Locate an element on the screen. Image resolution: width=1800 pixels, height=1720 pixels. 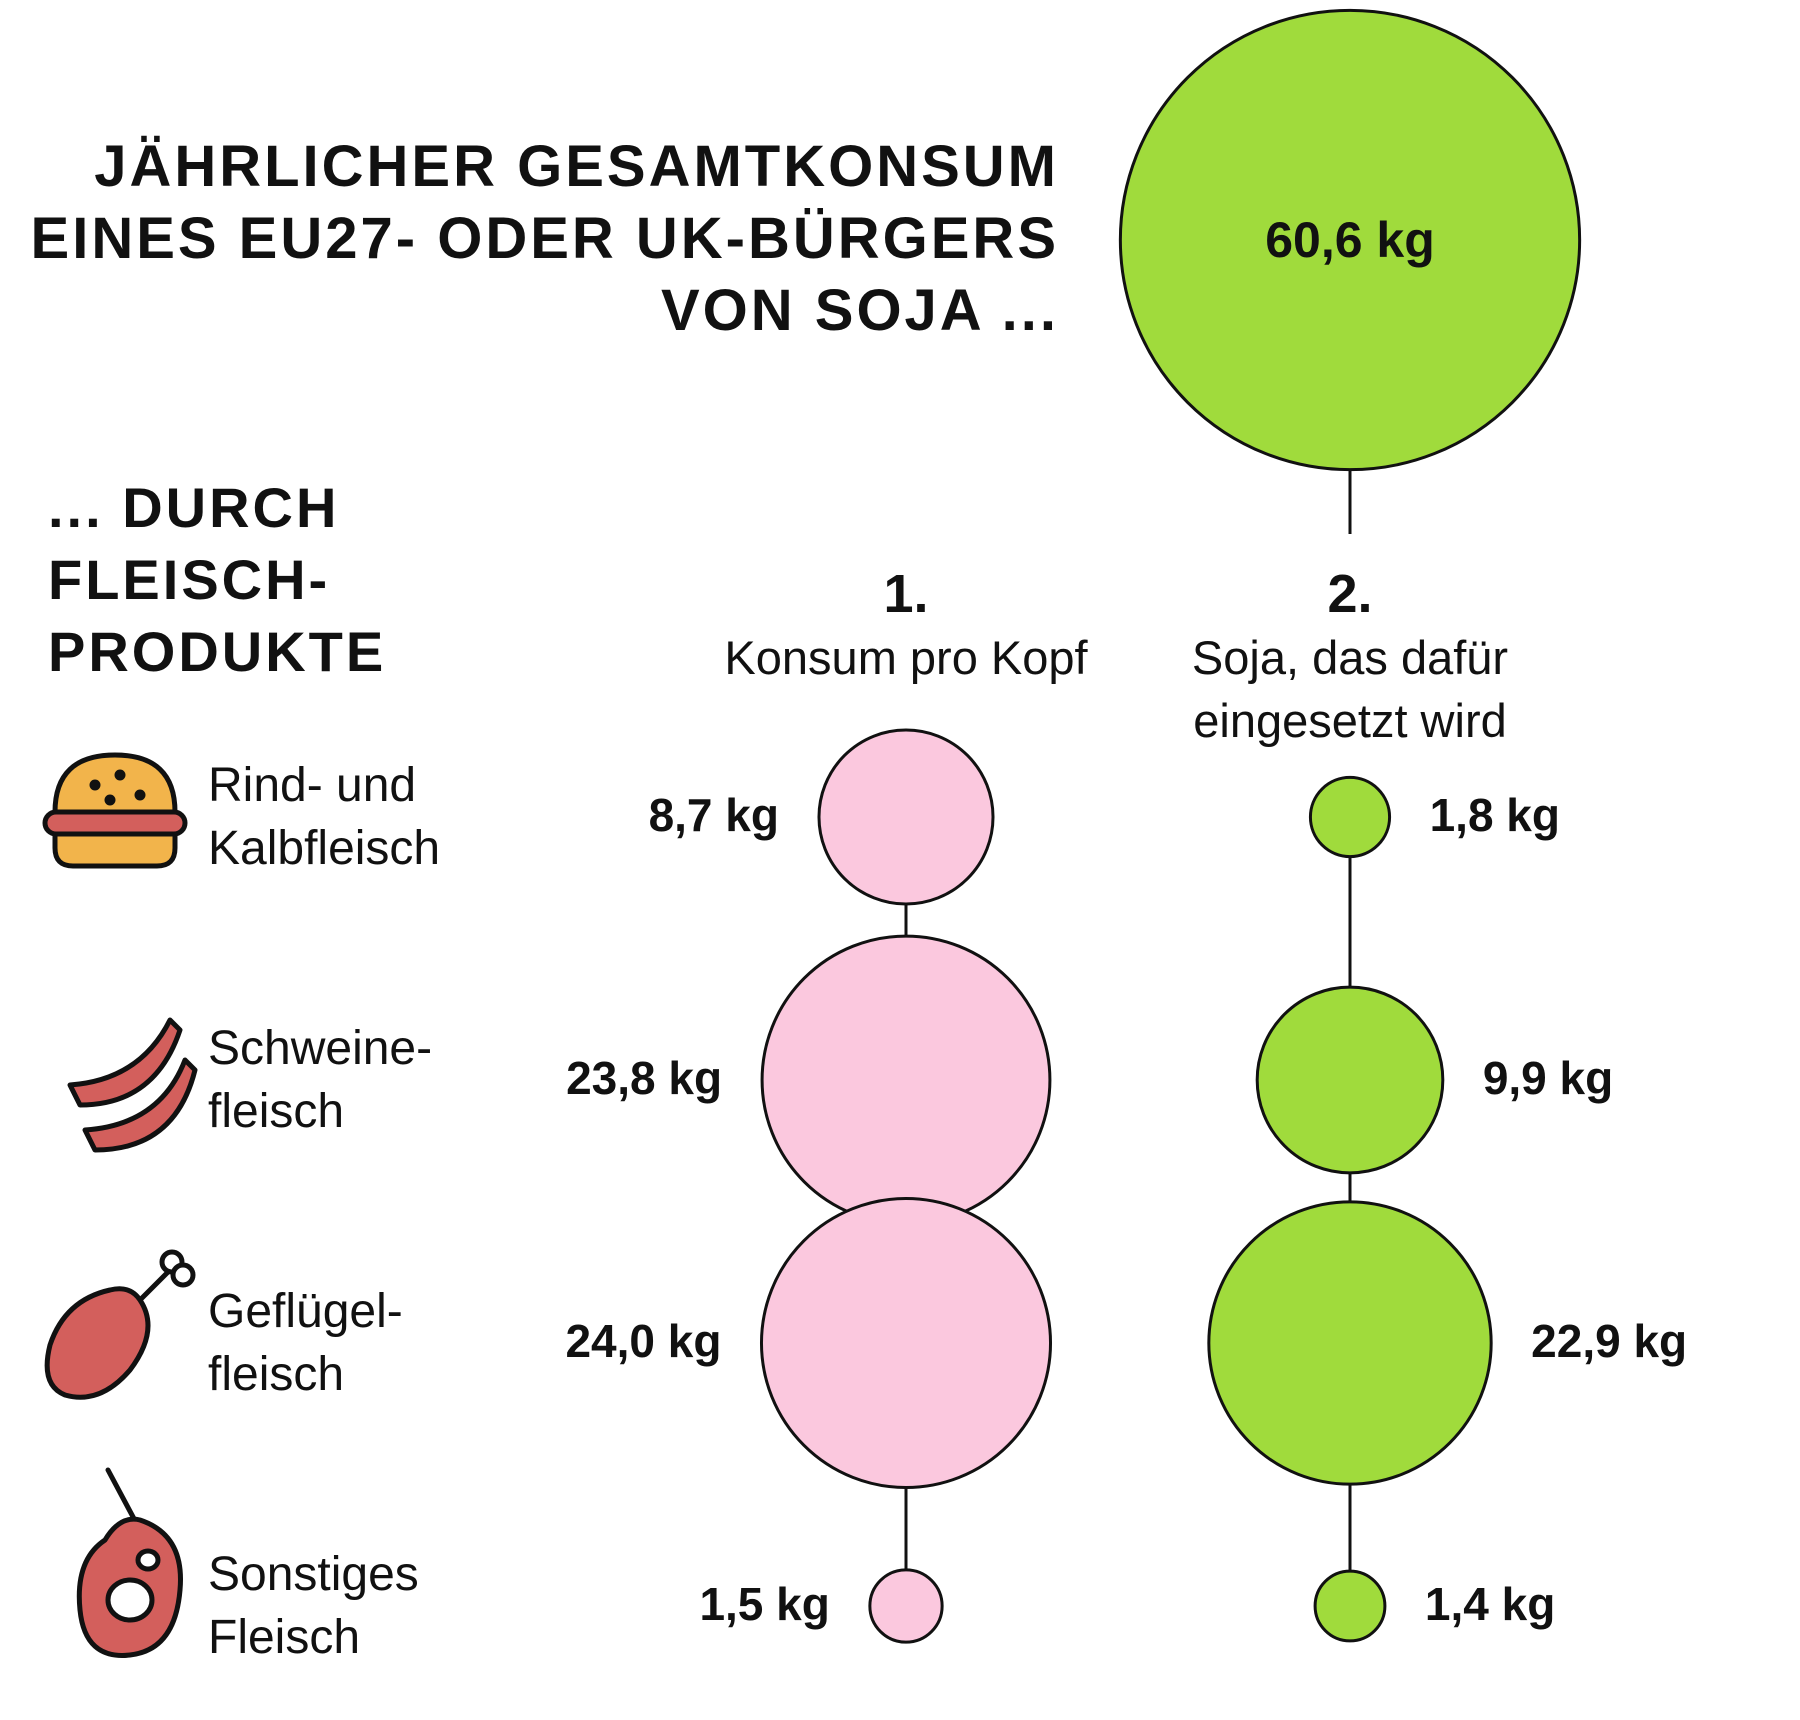
category-label: Geflügel- fleisch is located at coordinates (305, 1343).